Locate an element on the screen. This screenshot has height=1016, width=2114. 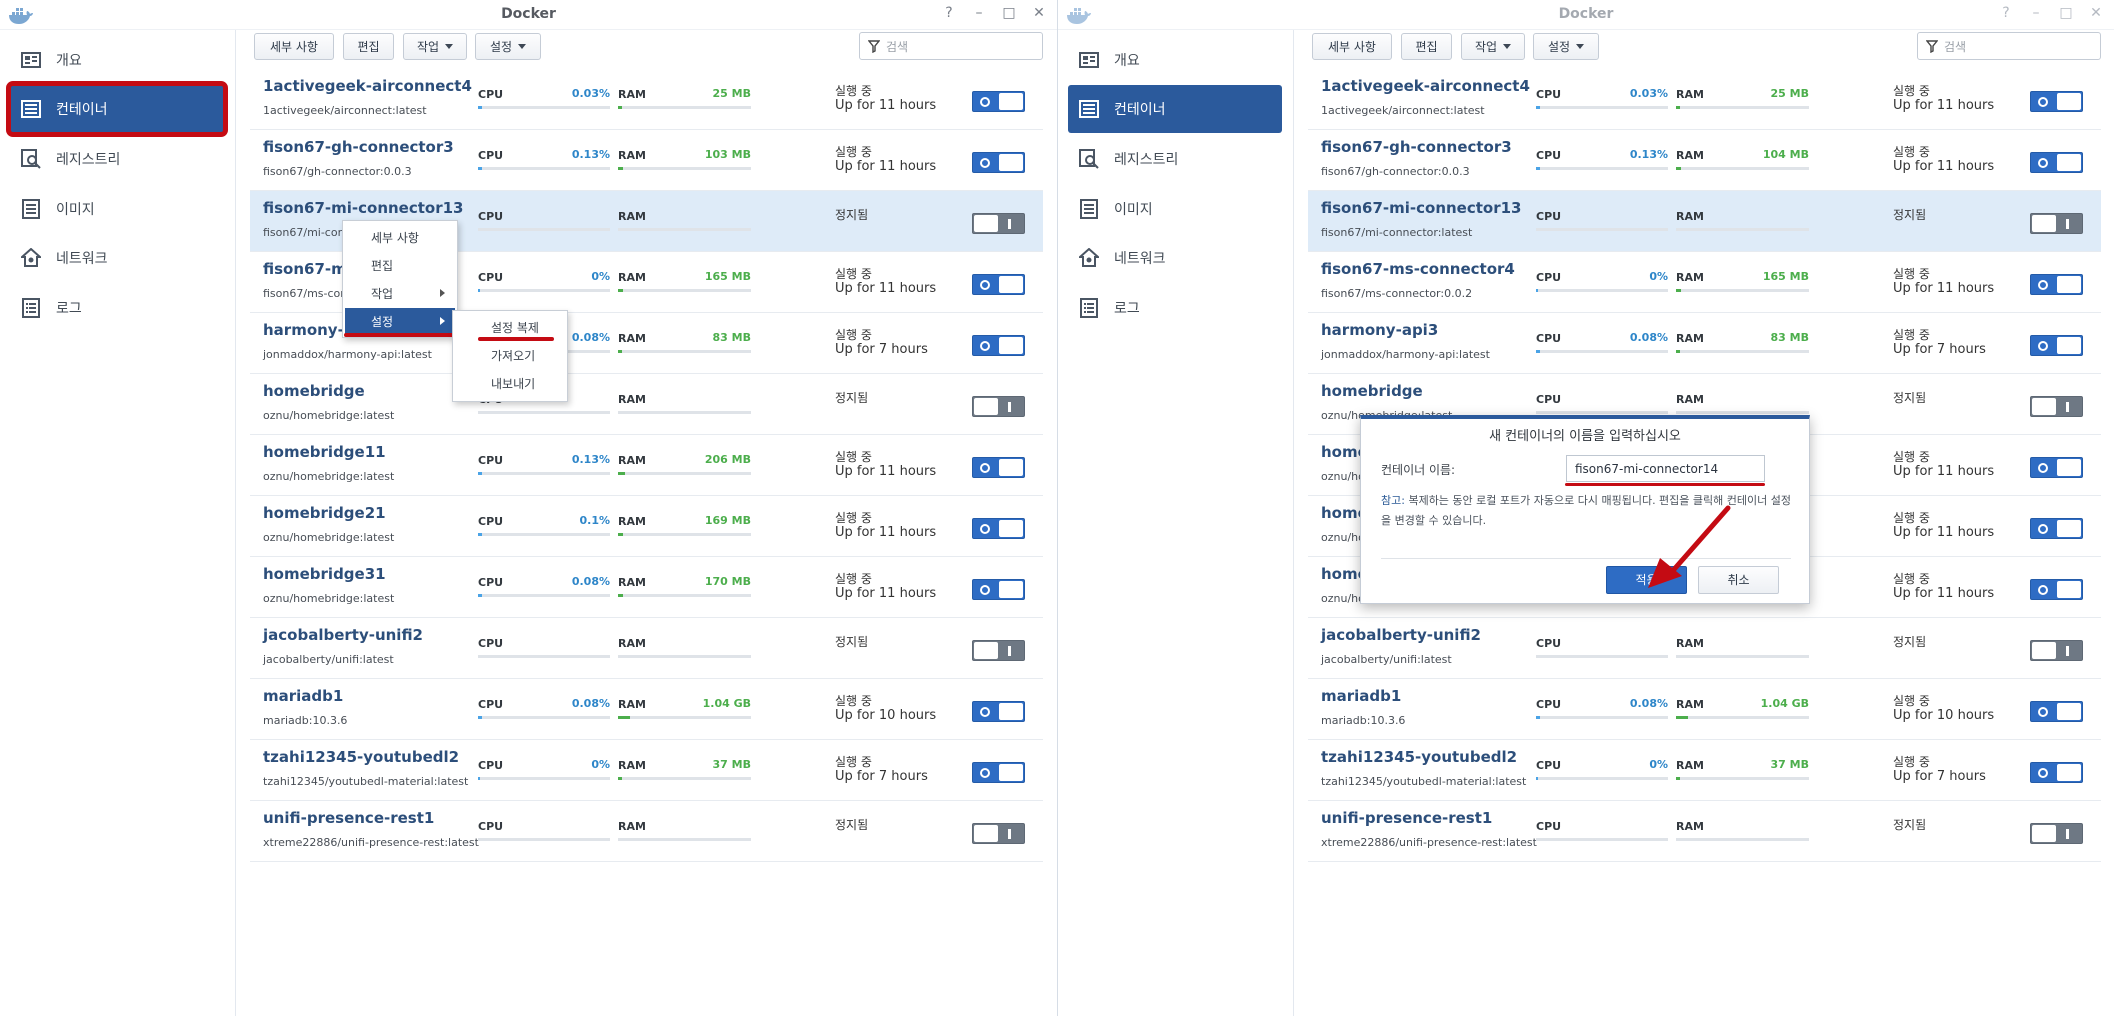
cpu-value: 0% is located at coordinates (600, 276).